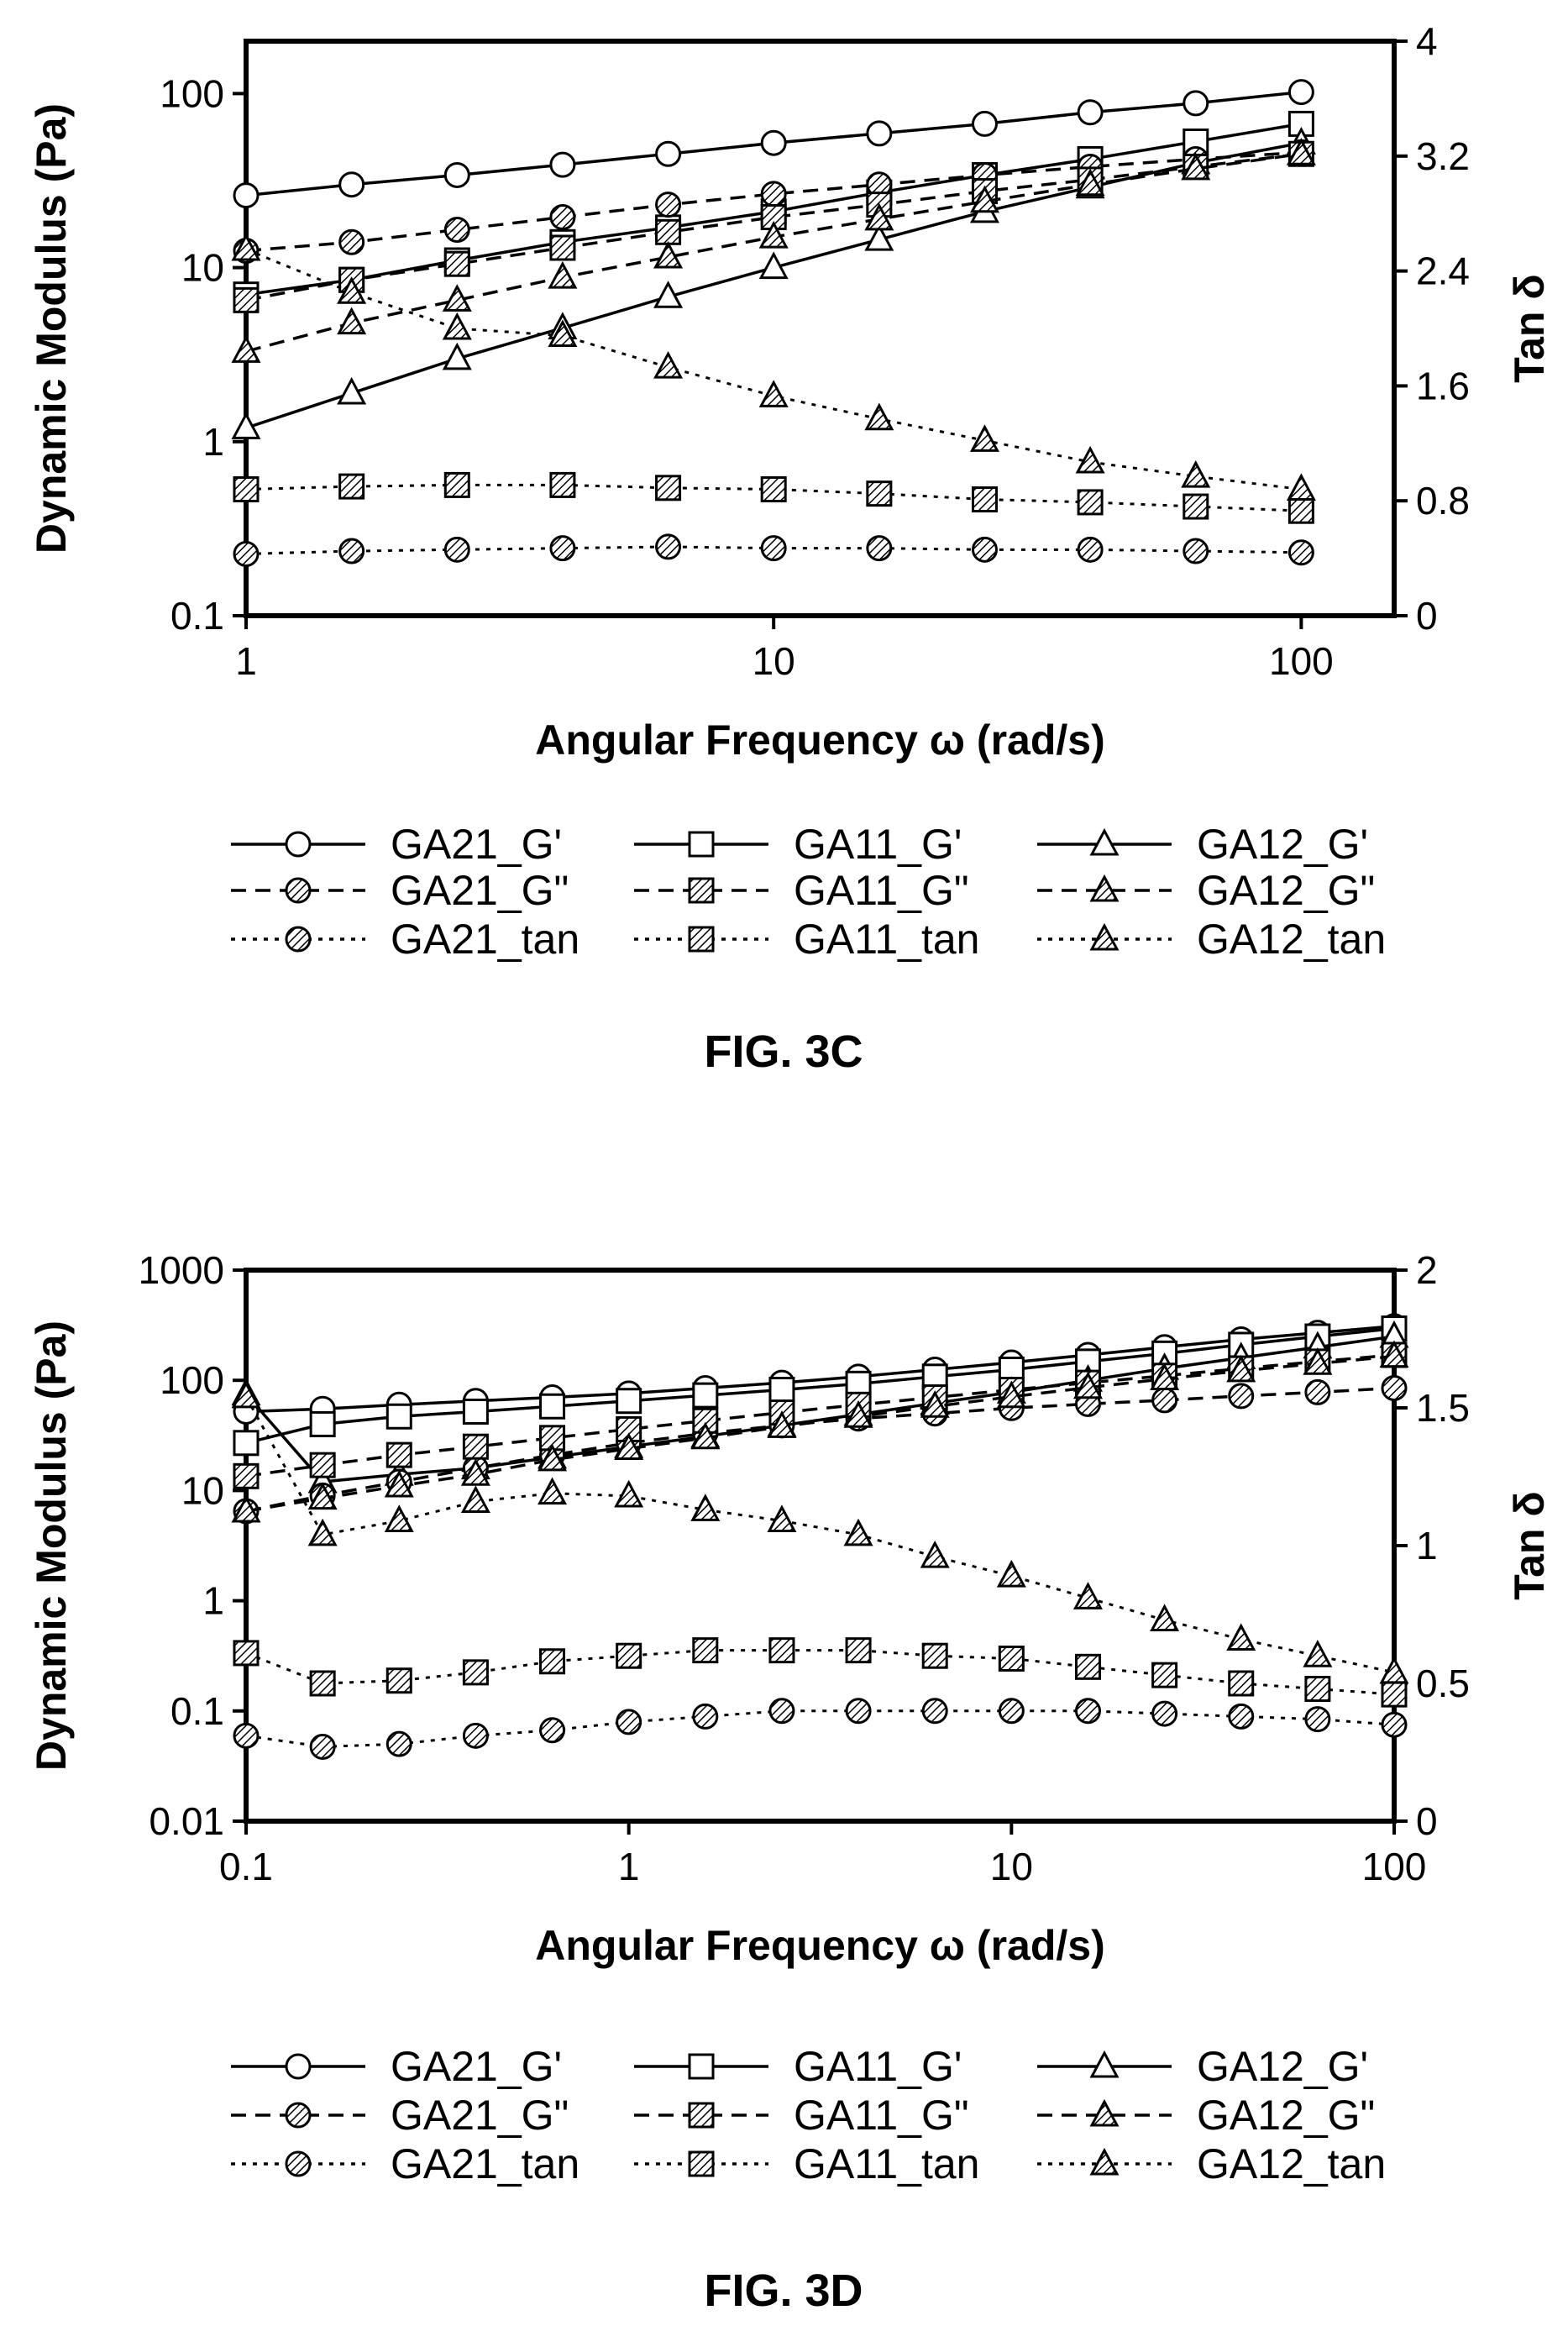 This screenshot has height=2326, width=1568. Describe the element at coordinates (1202, 2066) in the screenshot. I see `legend-entry: GA12_G'` at that location.